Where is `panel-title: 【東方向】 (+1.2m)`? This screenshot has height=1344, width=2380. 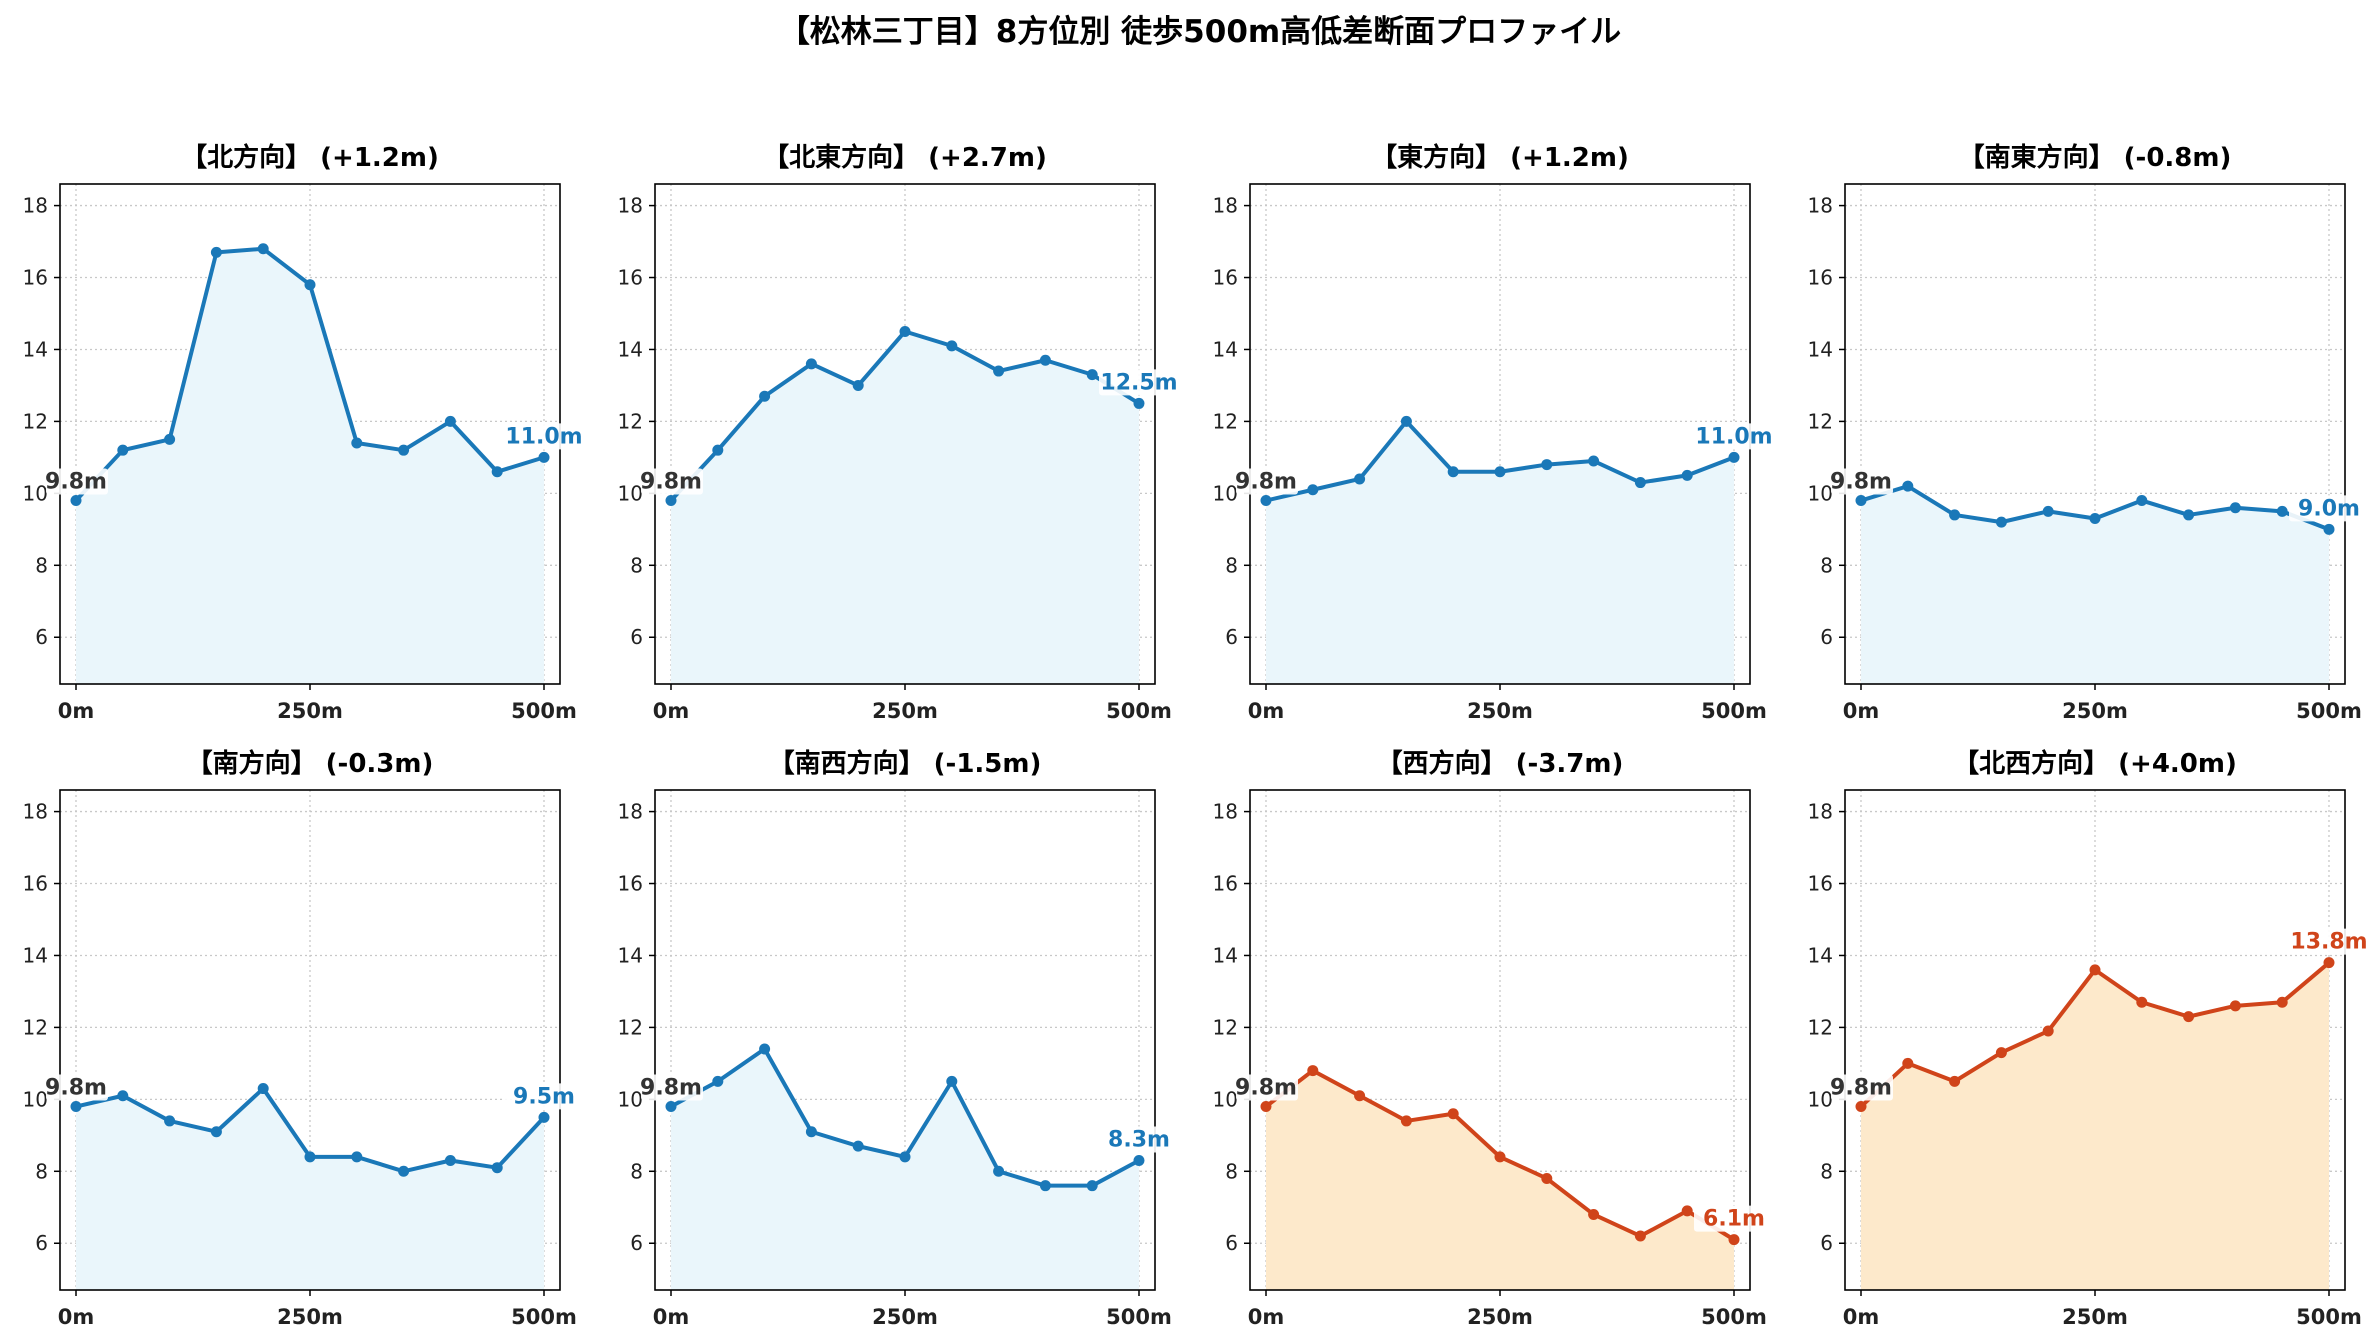 panel-title: 【東方向】 (+1.2m) is located at coordinates (1500, 157).